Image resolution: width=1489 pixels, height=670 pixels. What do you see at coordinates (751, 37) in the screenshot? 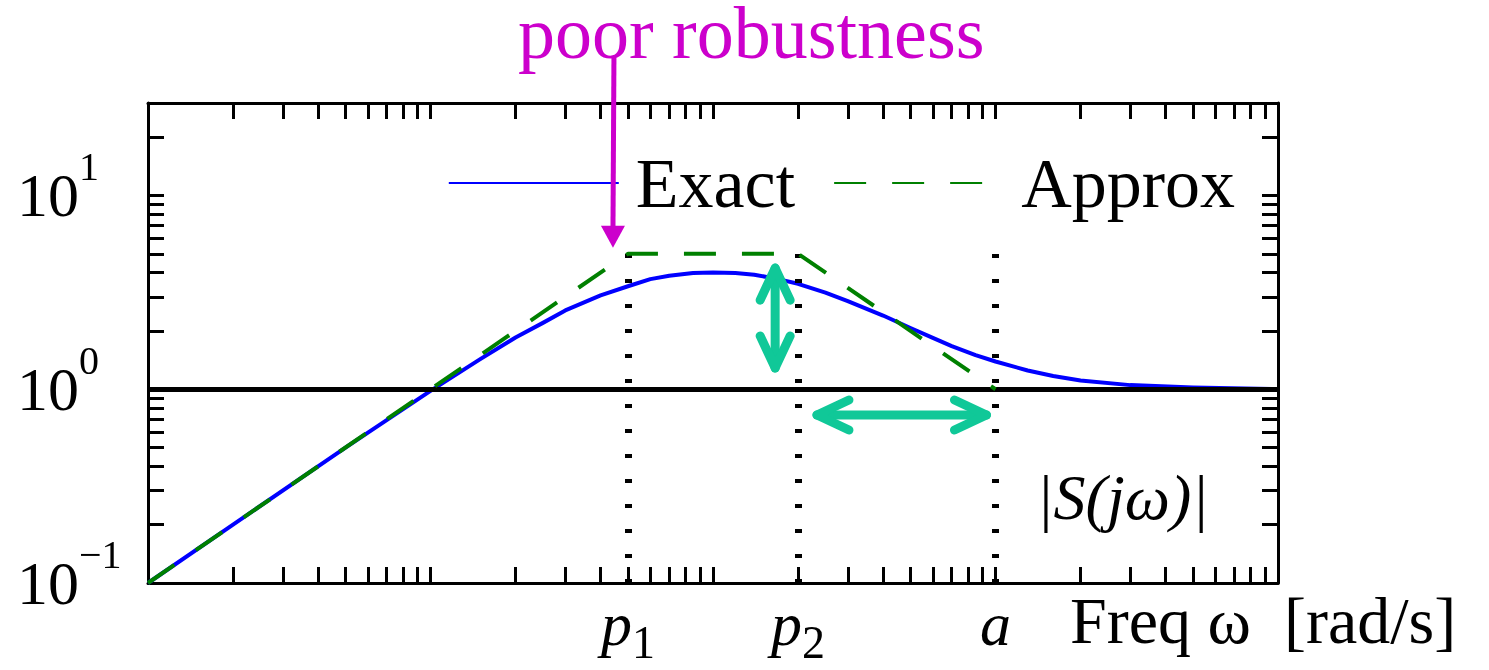
I see `annotation: poor robustness` at bounding box center [751, 37].